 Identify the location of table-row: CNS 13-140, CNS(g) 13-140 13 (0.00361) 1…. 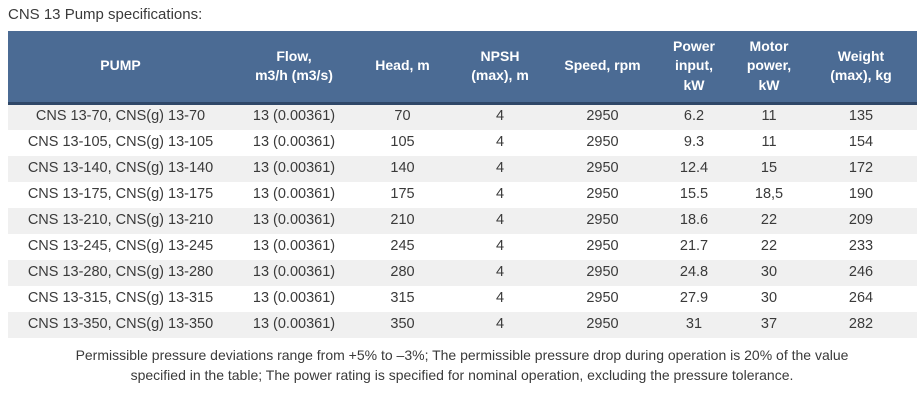
(462, 168).